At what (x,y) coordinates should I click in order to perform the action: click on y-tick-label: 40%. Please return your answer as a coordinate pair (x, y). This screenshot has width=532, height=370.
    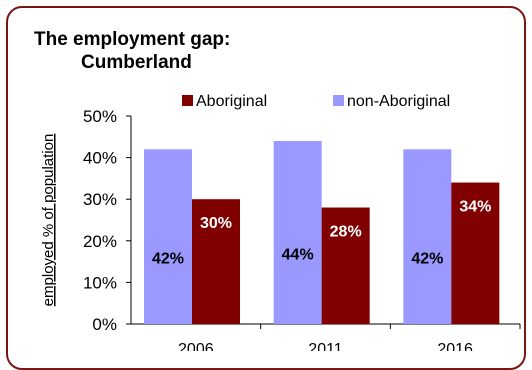
    Looking at the image, I should click on (100, 158).